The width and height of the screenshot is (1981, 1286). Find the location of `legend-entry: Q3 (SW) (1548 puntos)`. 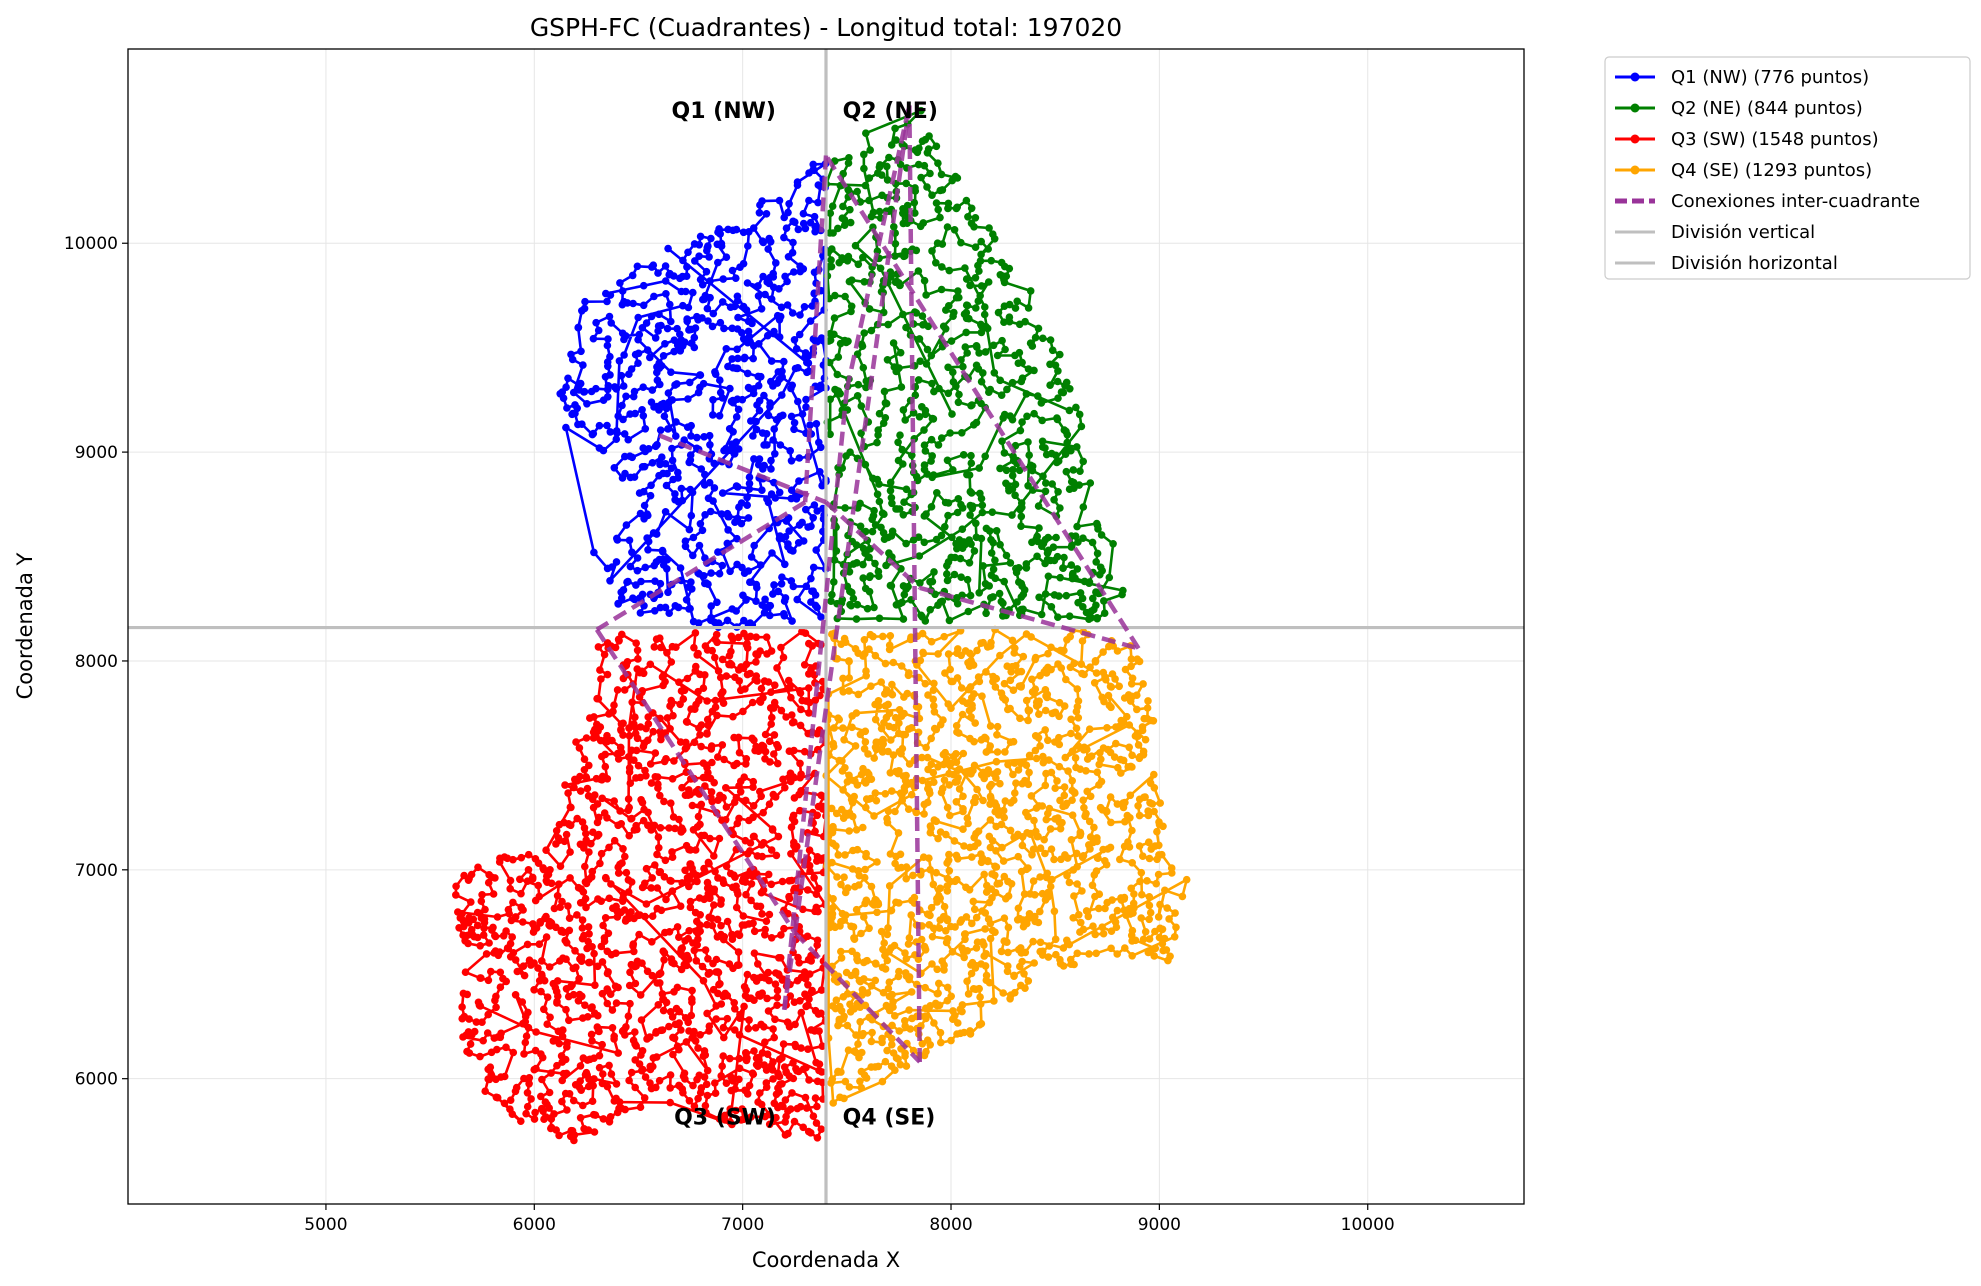

legend-entry: Q3 (SW) (1548 puntos) is located at coordinates (1747, 139).